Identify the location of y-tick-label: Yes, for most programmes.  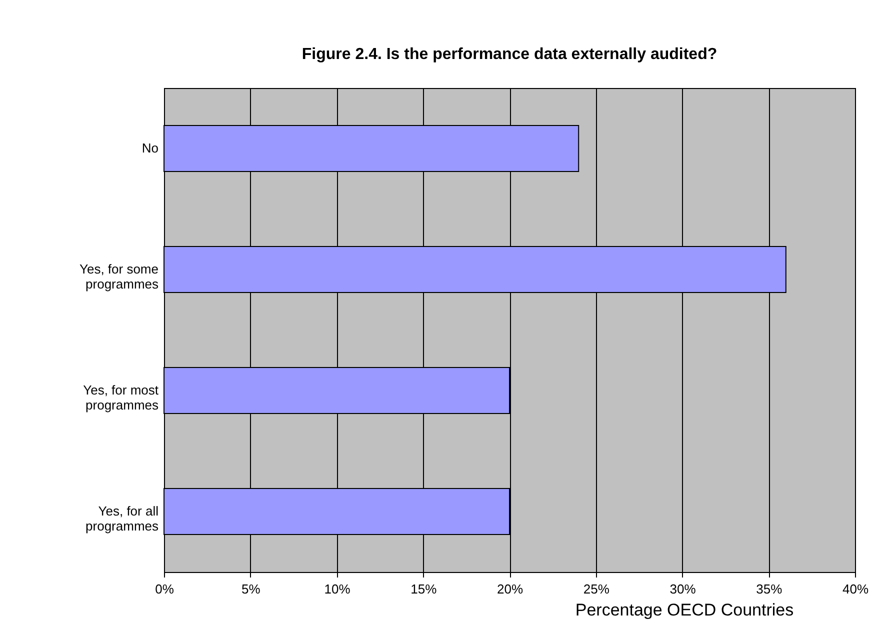
(121, 397).